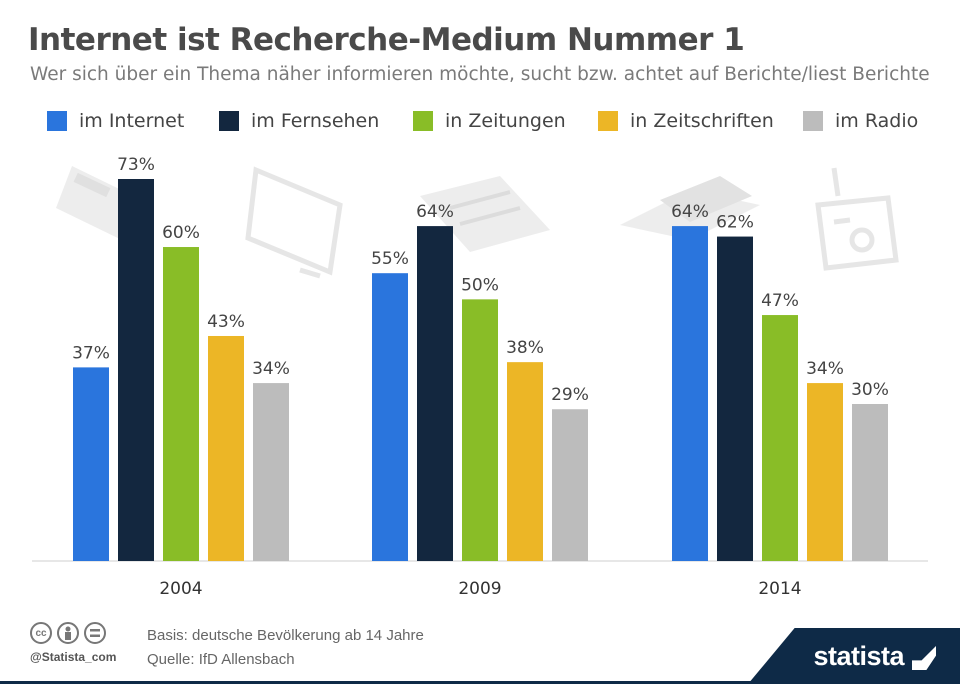 Image resolution: width=960 pixels, height=684 pixels. I want to click on value-label-im-fernsehen-2004: 73%, so click(136, 165).